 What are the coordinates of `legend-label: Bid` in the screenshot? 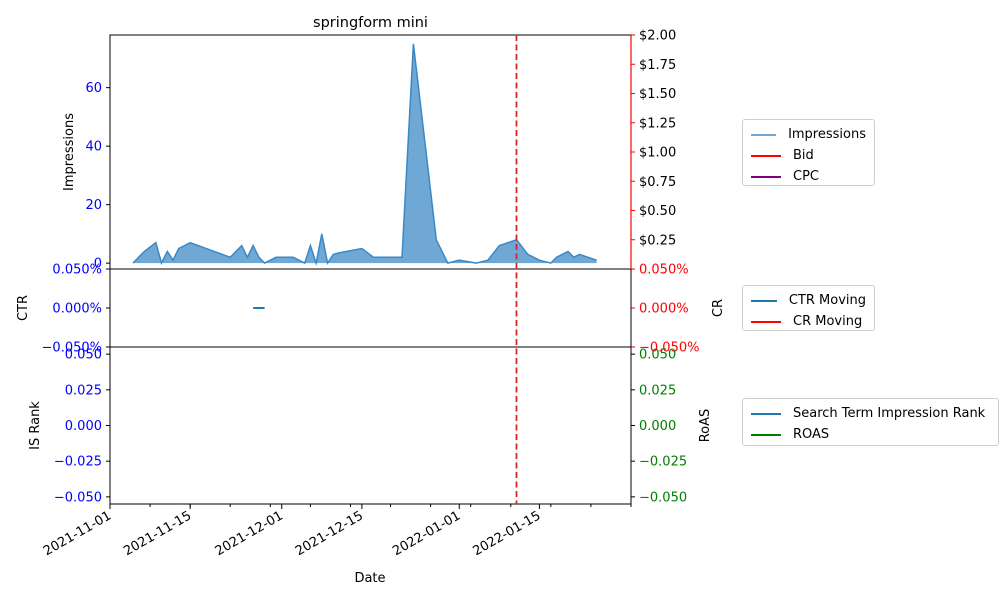 It's located at (803, 155).